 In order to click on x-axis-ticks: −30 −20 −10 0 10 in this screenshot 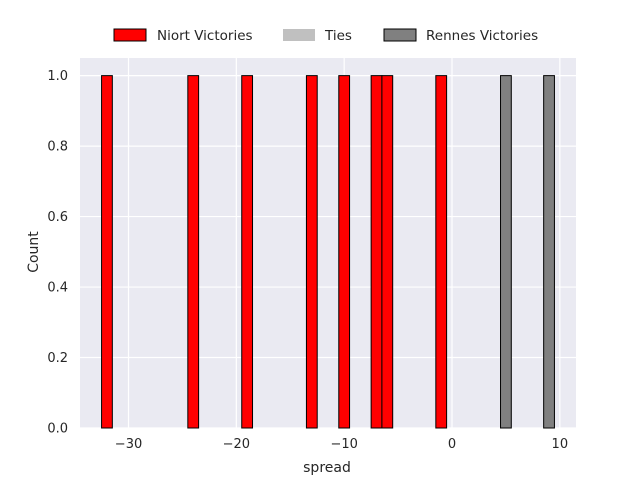, I will do `click(341, 444)`.